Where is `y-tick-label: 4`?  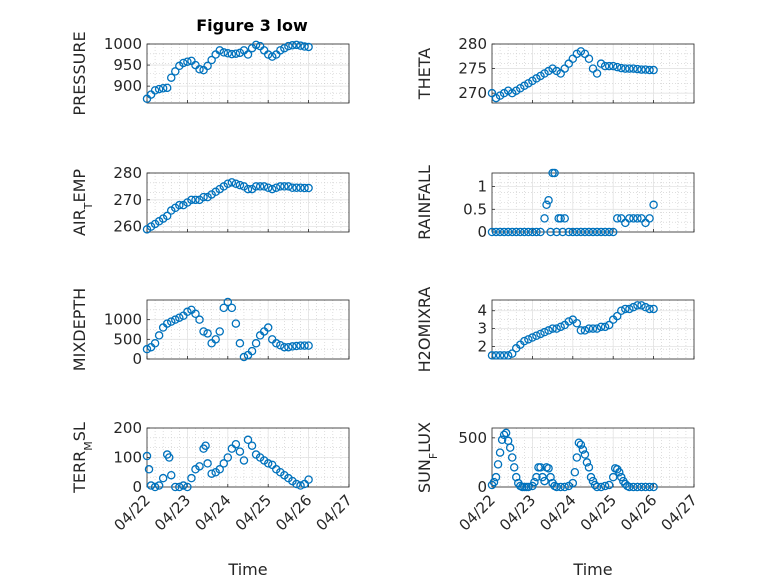
y-tick-label: 4 is located at coordinates (482, 311).